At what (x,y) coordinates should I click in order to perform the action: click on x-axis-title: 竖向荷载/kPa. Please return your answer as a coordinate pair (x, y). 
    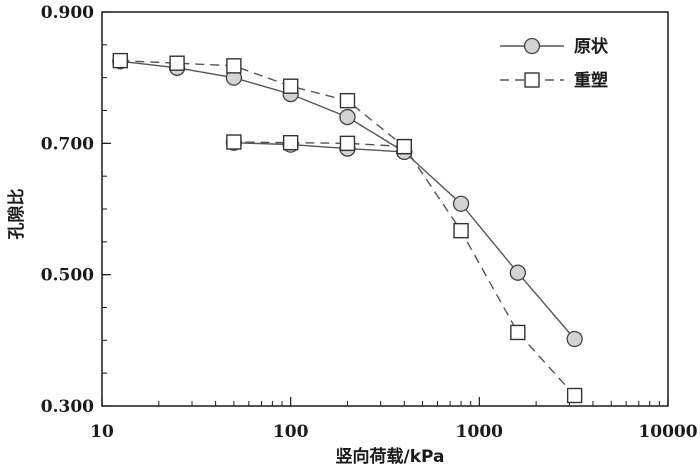
    Looking at the image, I should click on (390, 456).